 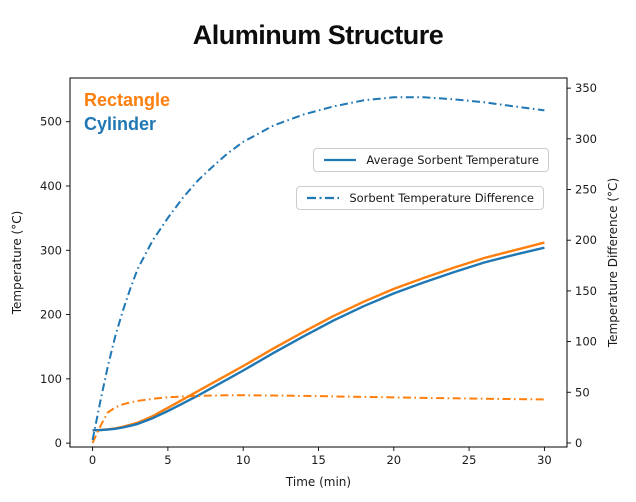 What do you see at coordinates (582, 392) in the screenshot?
I see `y-right-tick-label: 50` at bounding box center [582, 392].